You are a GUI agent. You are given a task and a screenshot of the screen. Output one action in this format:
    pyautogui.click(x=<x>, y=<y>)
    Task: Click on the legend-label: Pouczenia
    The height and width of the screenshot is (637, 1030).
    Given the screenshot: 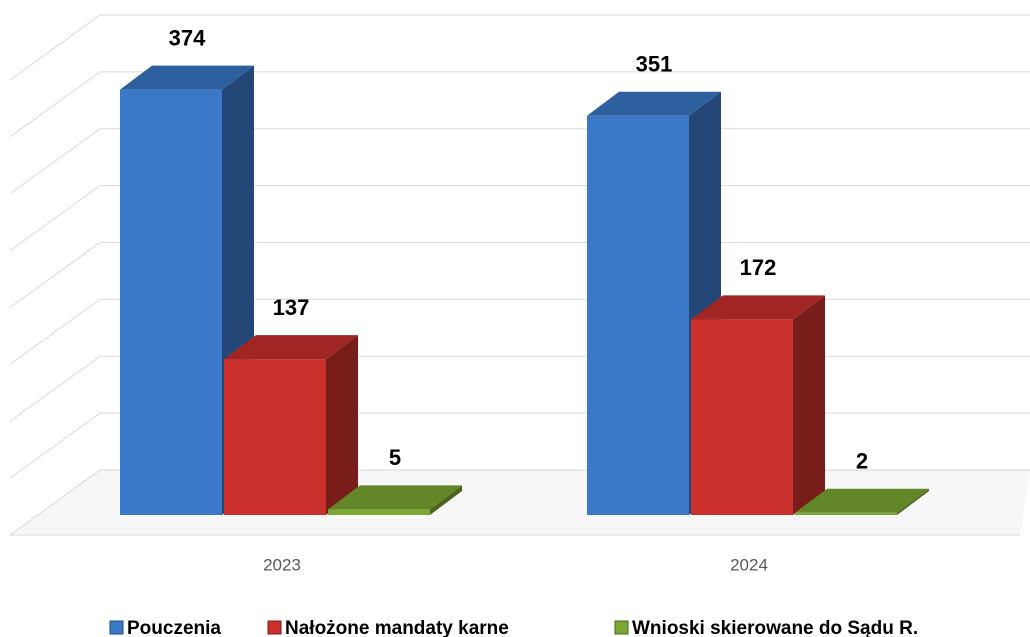 What is the action you would take?
    pyautogui.click(x=174, y=627)
    